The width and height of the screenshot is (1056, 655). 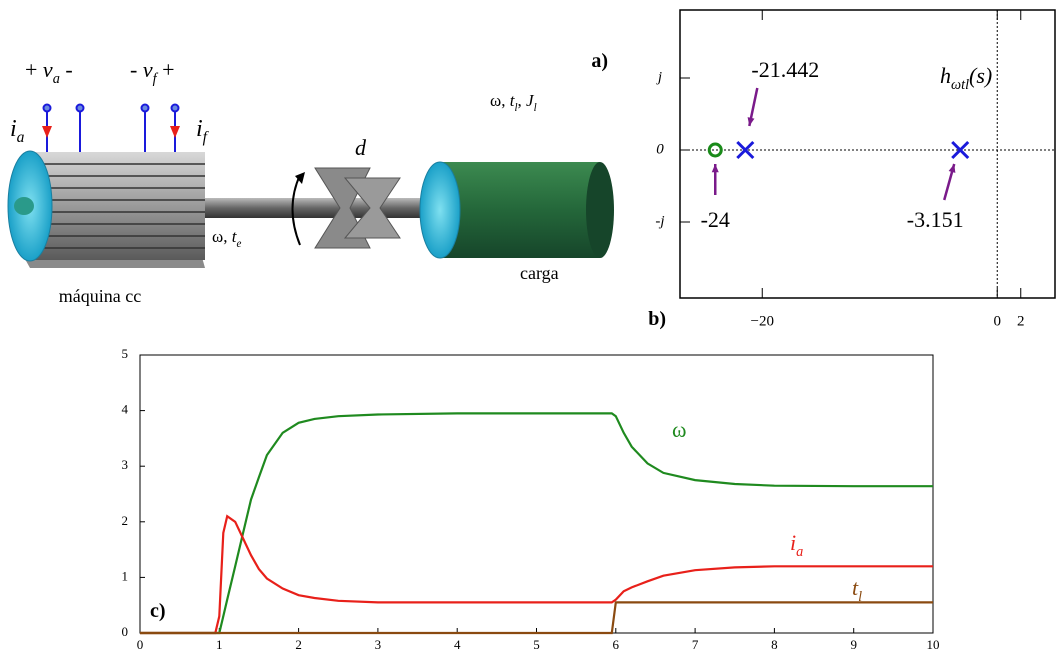 I want to click on vf-label-part: f, so click(x=156, y=79).